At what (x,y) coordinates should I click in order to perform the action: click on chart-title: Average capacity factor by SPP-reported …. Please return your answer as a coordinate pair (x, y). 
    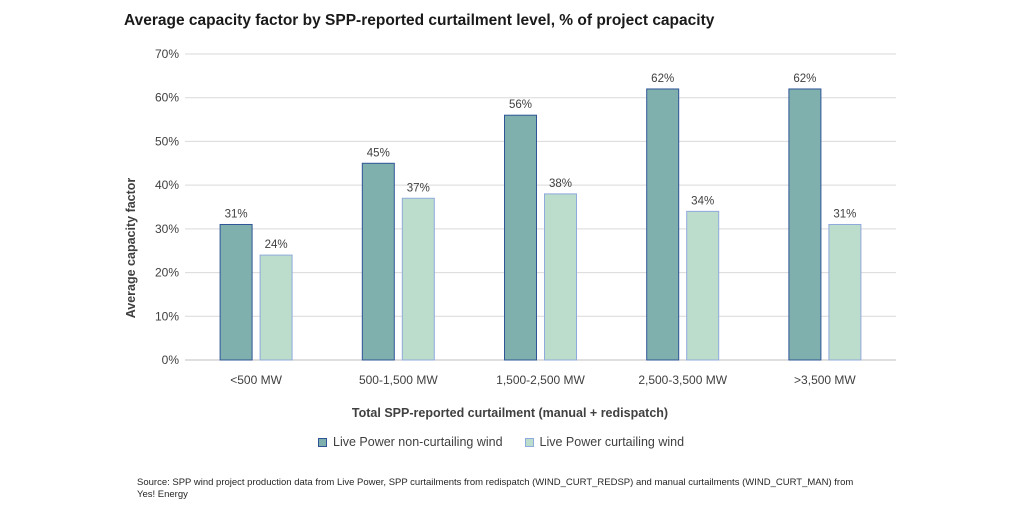
    Looking at the image, I should click on (419, 20).